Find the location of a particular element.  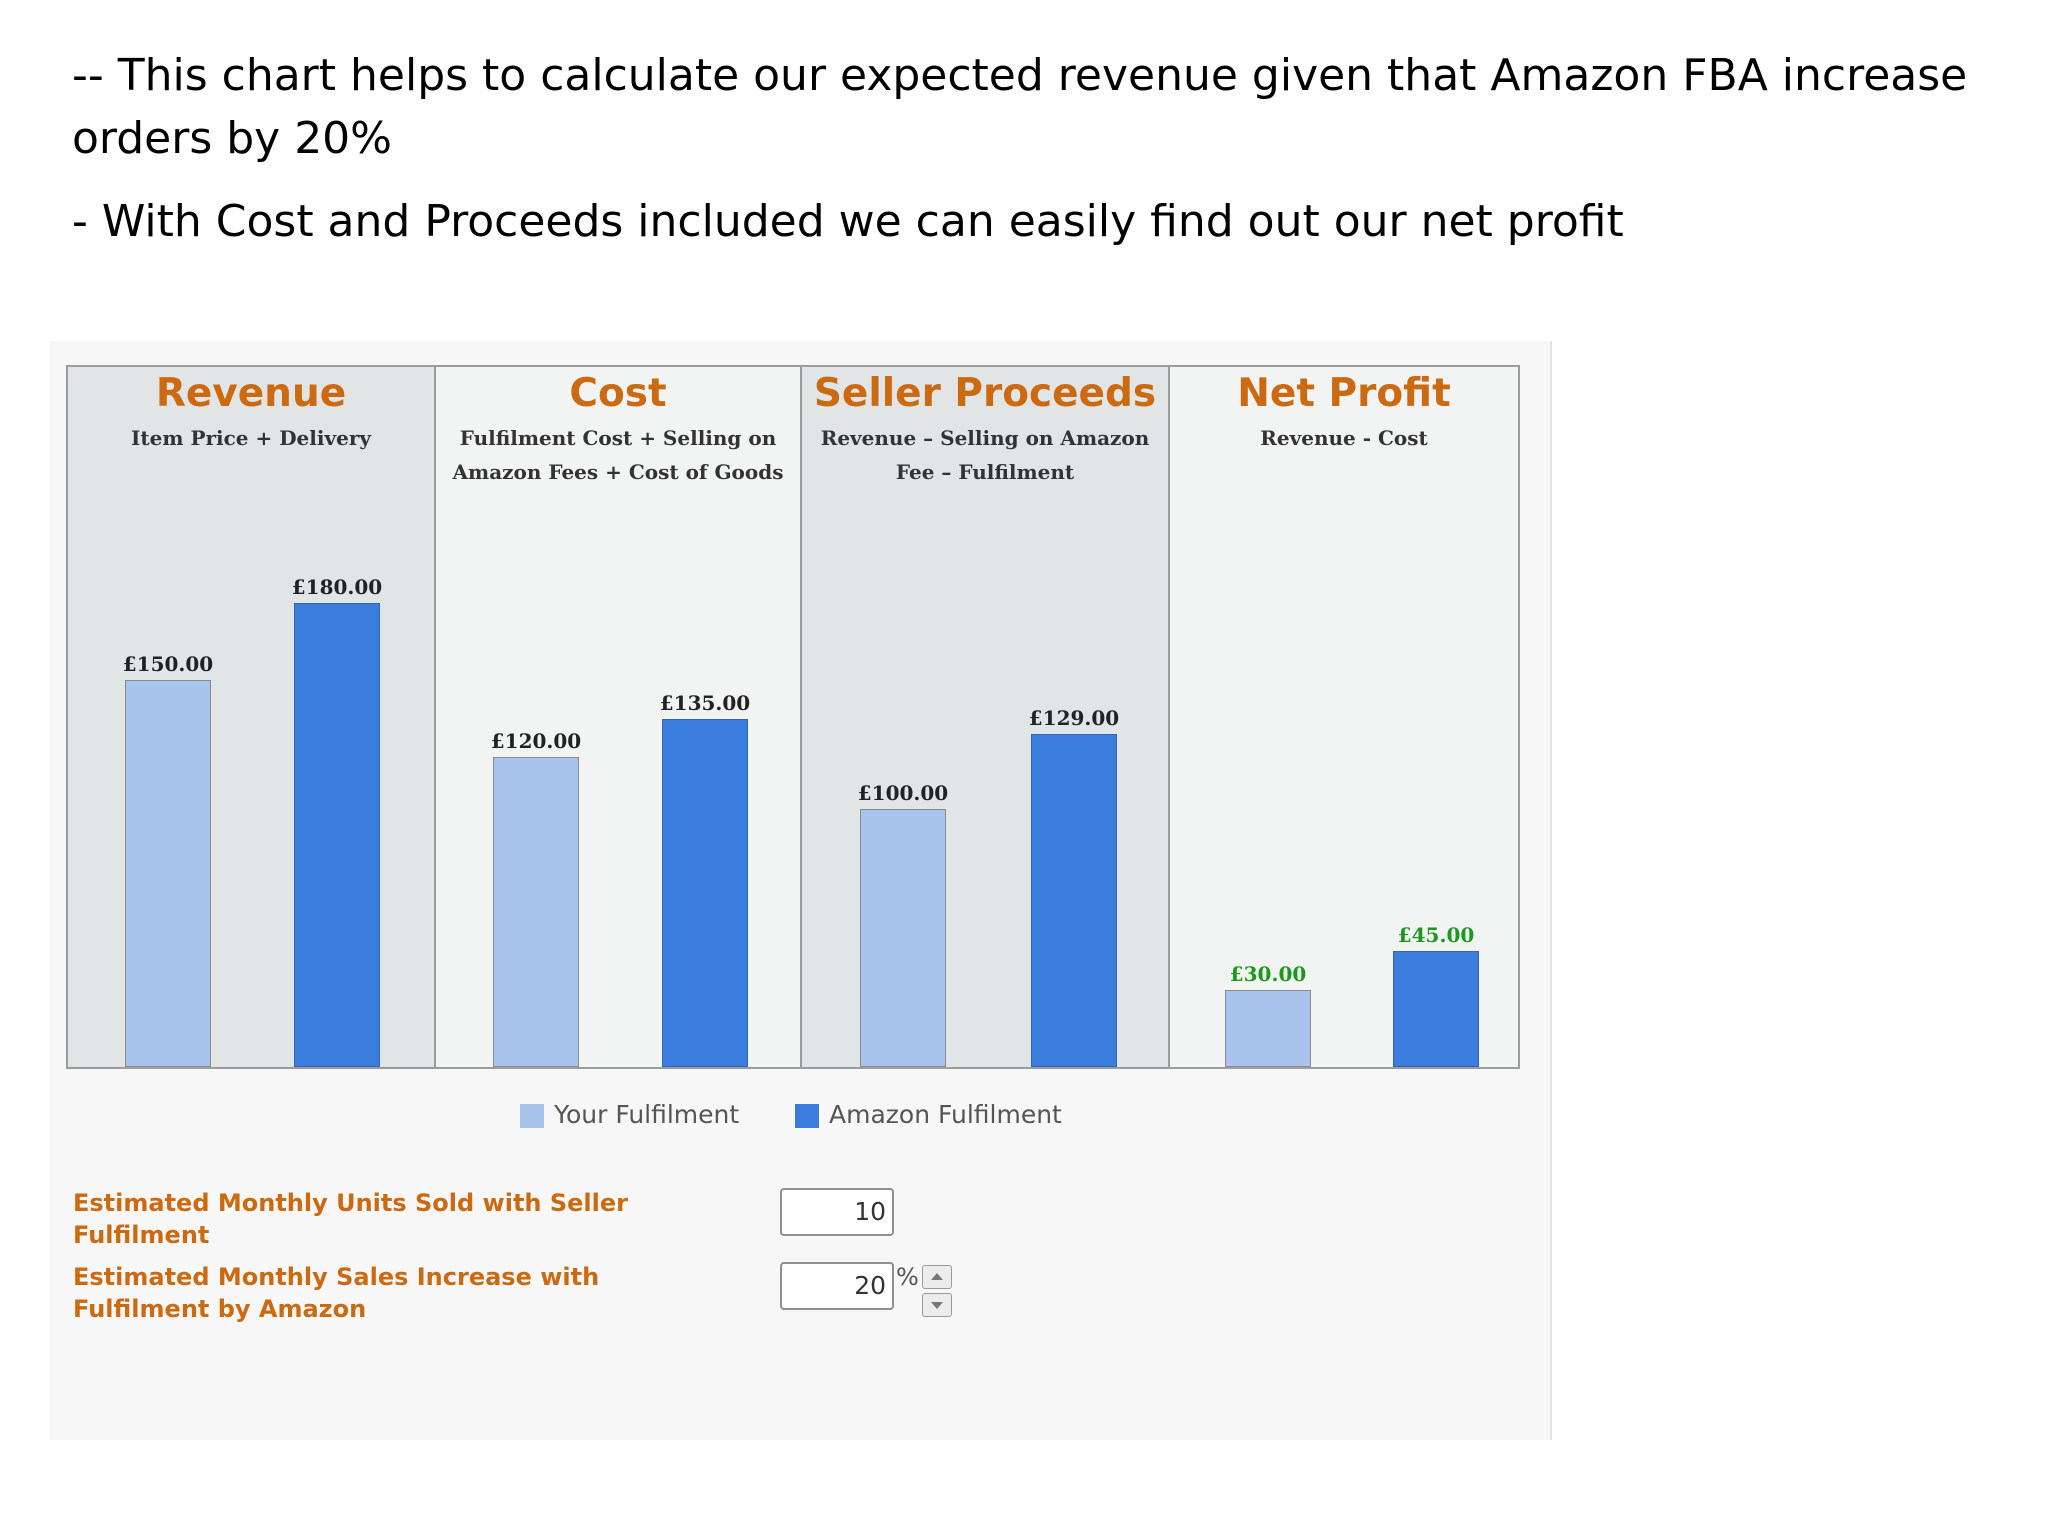

decrement-button is located at coordinates (937, 1305).